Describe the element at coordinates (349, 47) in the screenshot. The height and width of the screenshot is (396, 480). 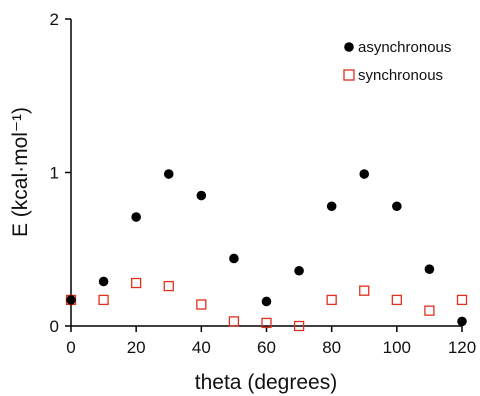
I see `legend-marker-asynchronous` at that location.